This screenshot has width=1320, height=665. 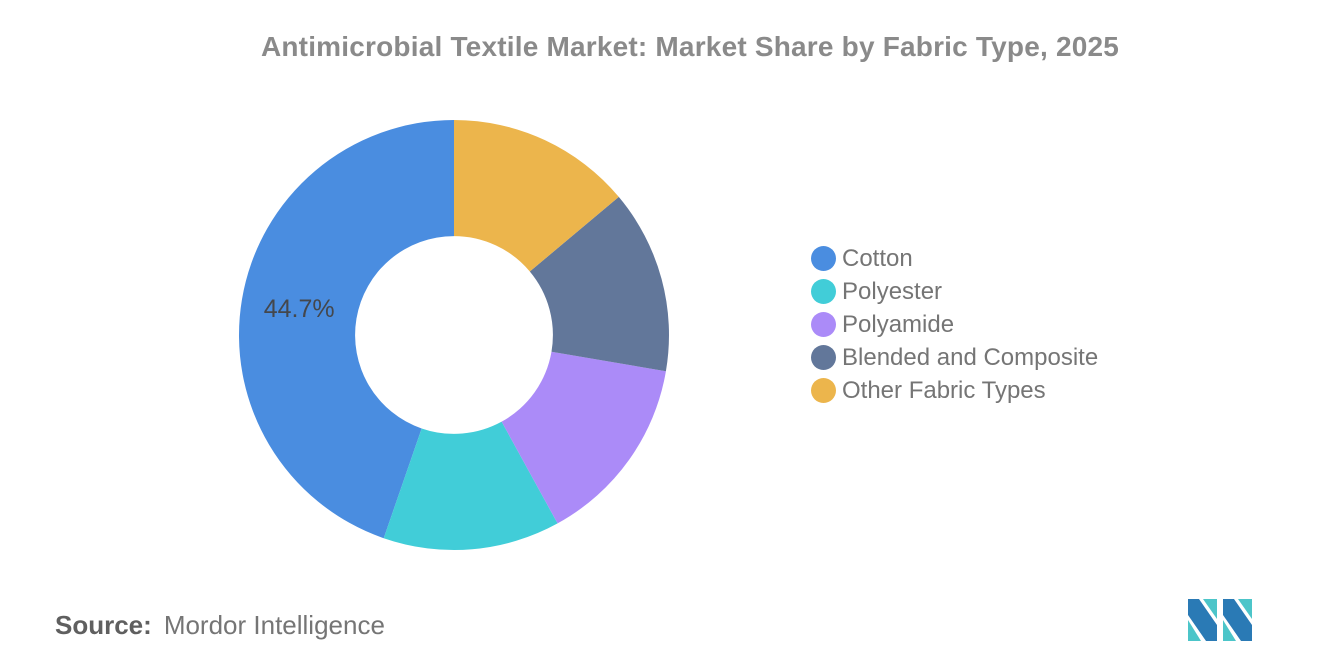 I want to click on legend-swatch-polyester, so click(x=823, y=291).